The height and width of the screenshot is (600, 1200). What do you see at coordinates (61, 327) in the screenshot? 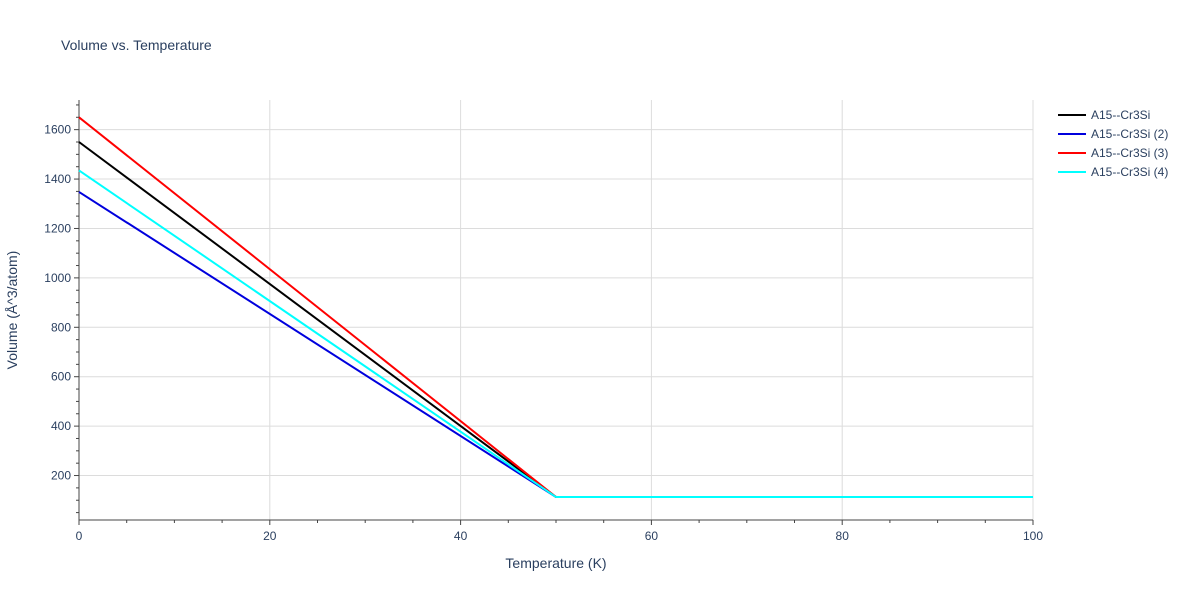
I see `y-tick-label: 800` at bounding box center [61, 327].